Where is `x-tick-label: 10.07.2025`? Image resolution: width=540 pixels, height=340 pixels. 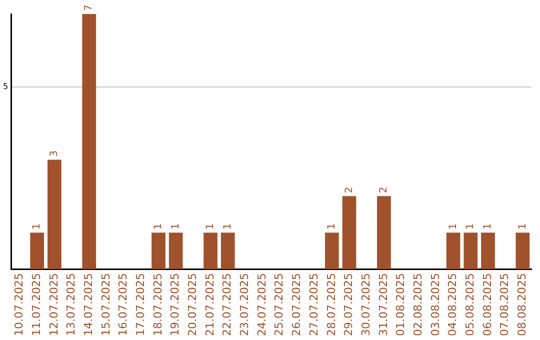
x-tick-label: 10.07.2025 is located at coordinates (19, 304).